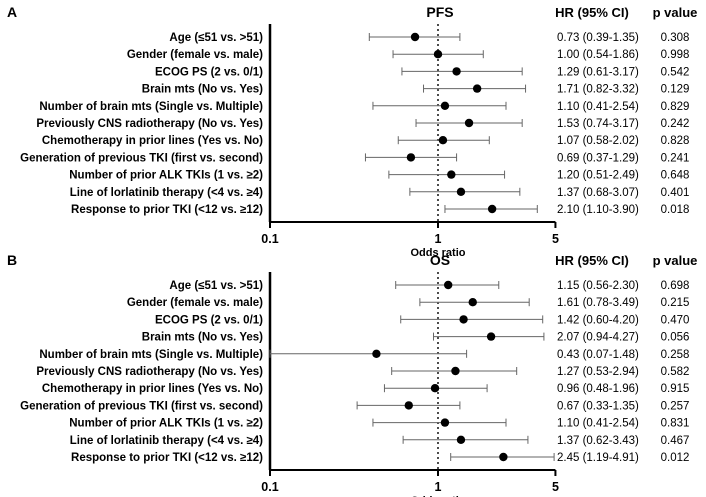 This screenshot has height=497, width=706. What do you see at coordinates (598, 286) in the screenshot?
I see `panel-b-hr-value: 1.15 (0.56-2.30)` at bounding box center [598, 286].